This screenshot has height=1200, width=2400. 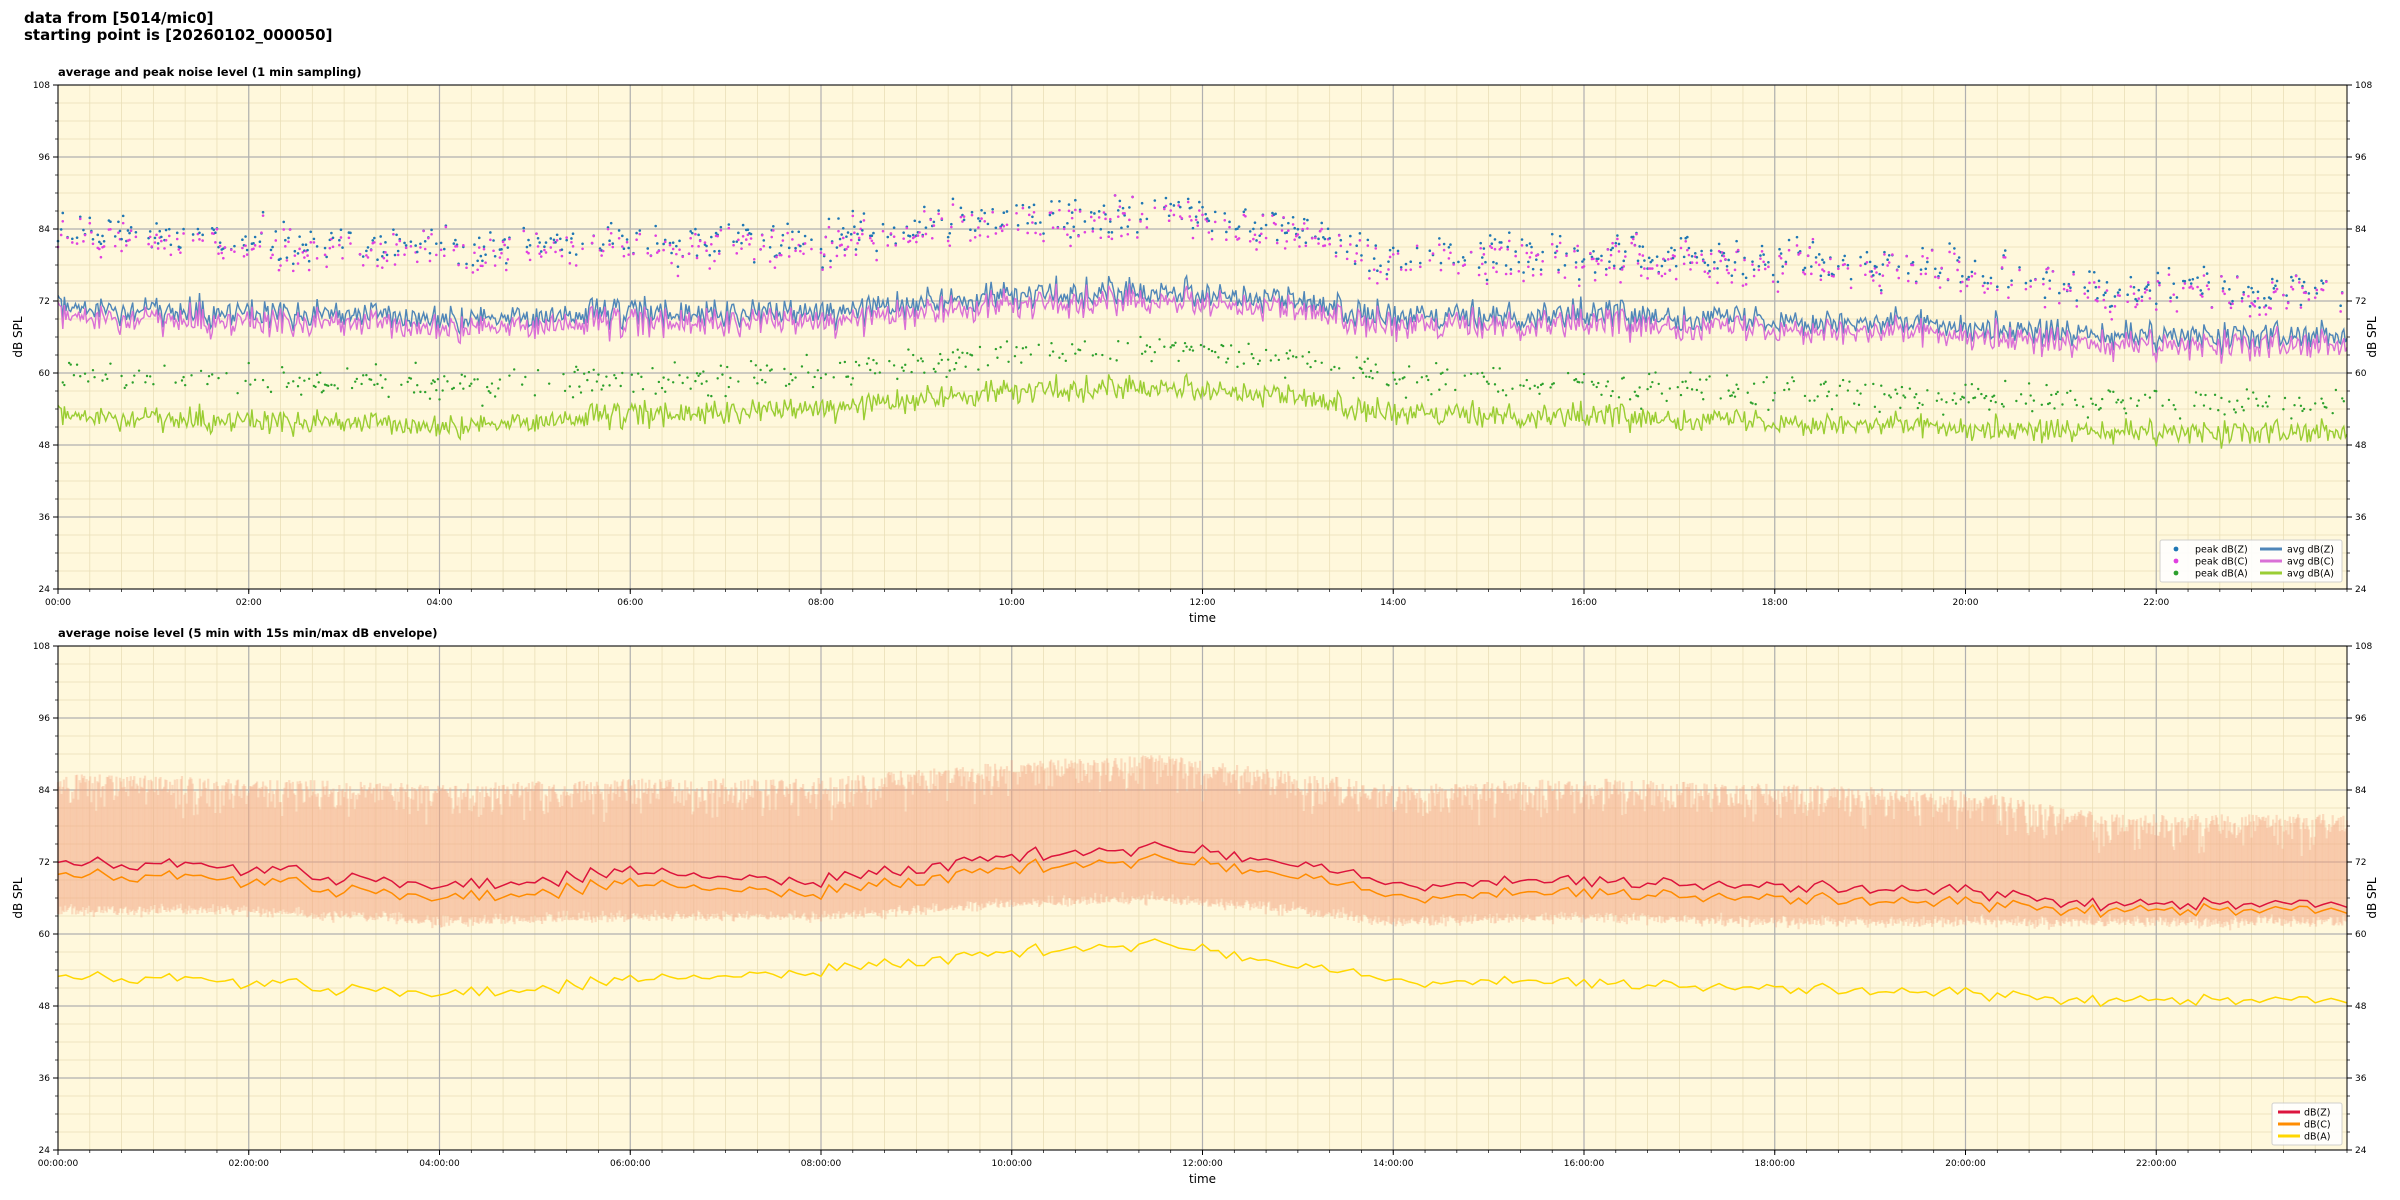 I want to click on y-tick-label: 108, so click(x=41, y=86).